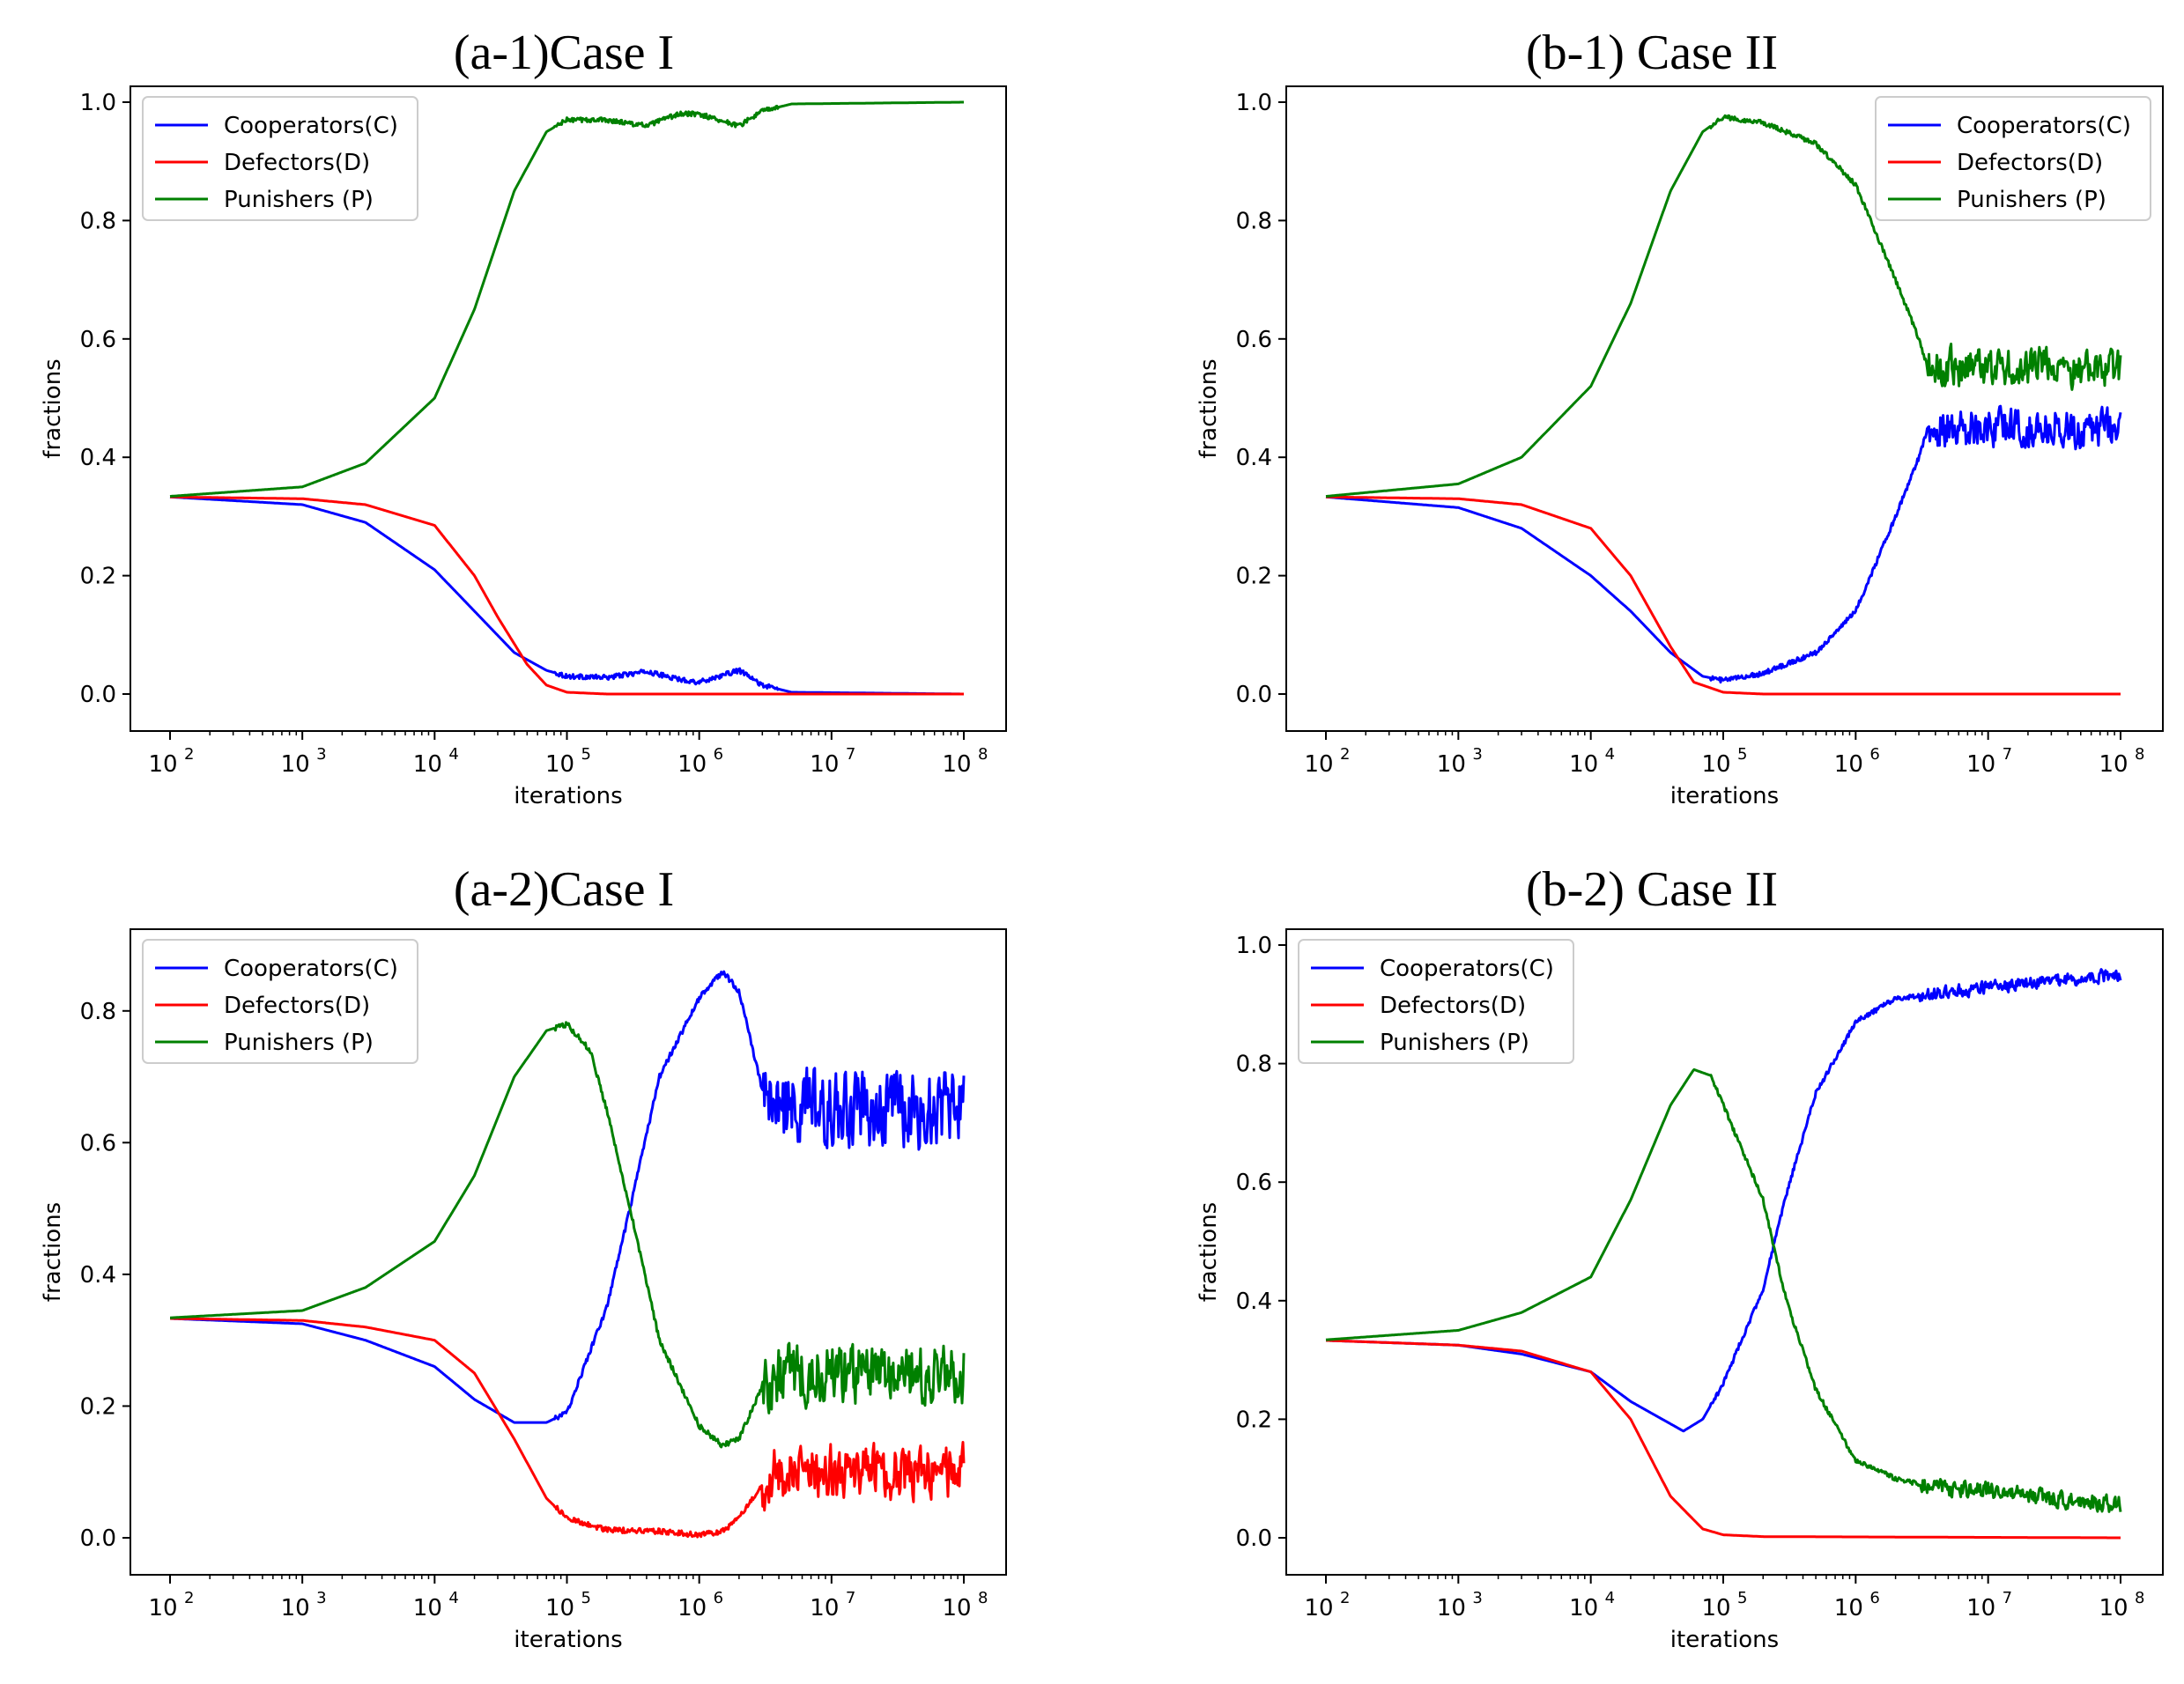 The width and height of the screenshot is (2184, 1684). I want to click on series-line-cooperators, so click(567, 595).